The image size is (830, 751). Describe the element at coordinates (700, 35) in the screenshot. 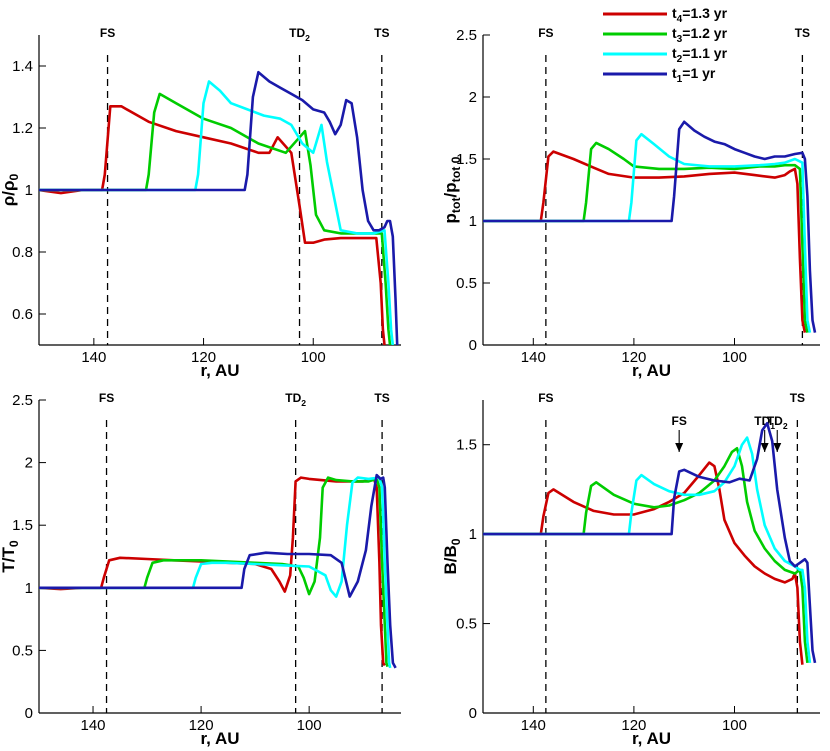

I see `legend-label: t3=1.2 yr` at that location.